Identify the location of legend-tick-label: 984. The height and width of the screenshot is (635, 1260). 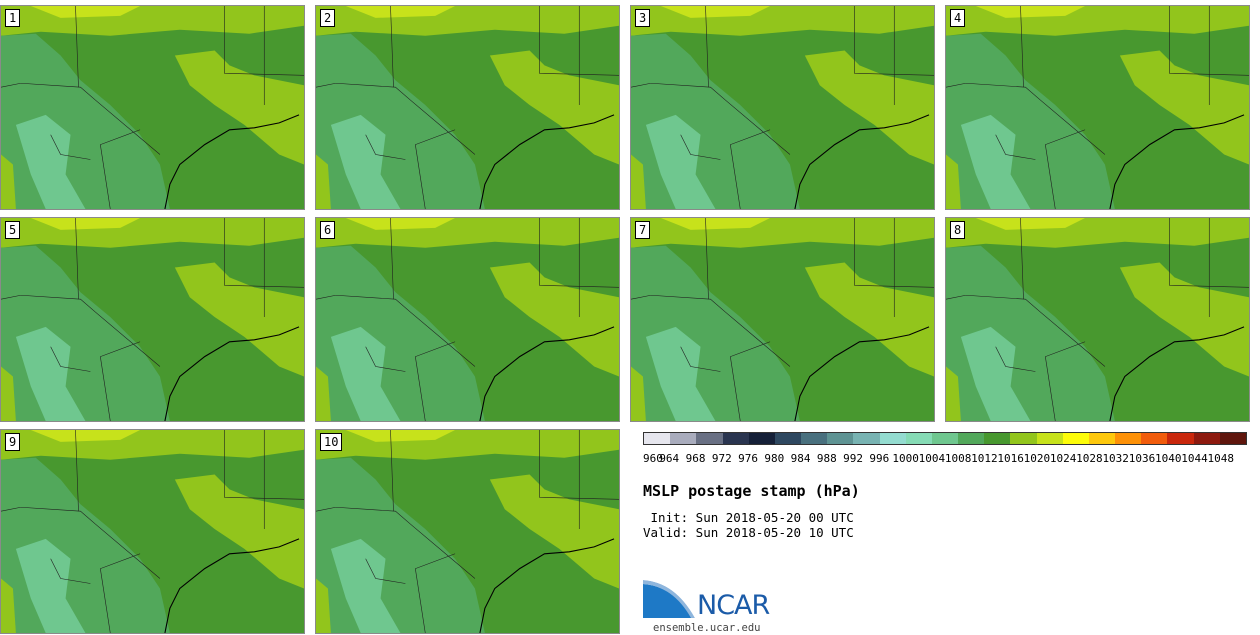
(800, 458).